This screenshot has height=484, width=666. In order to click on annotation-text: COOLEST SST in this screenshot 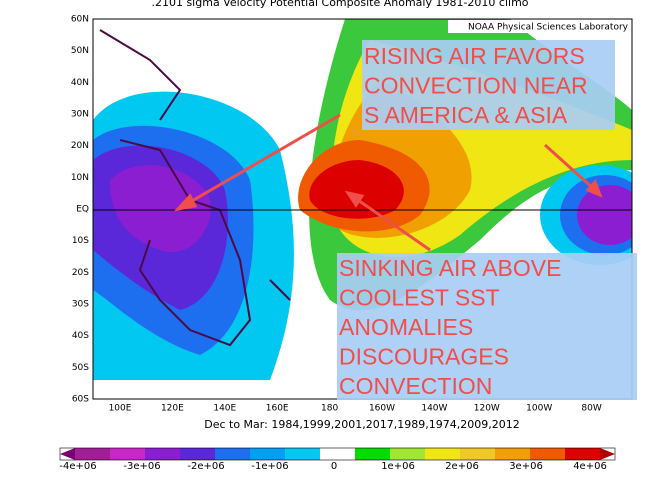, I will do `click(419, 298)`.